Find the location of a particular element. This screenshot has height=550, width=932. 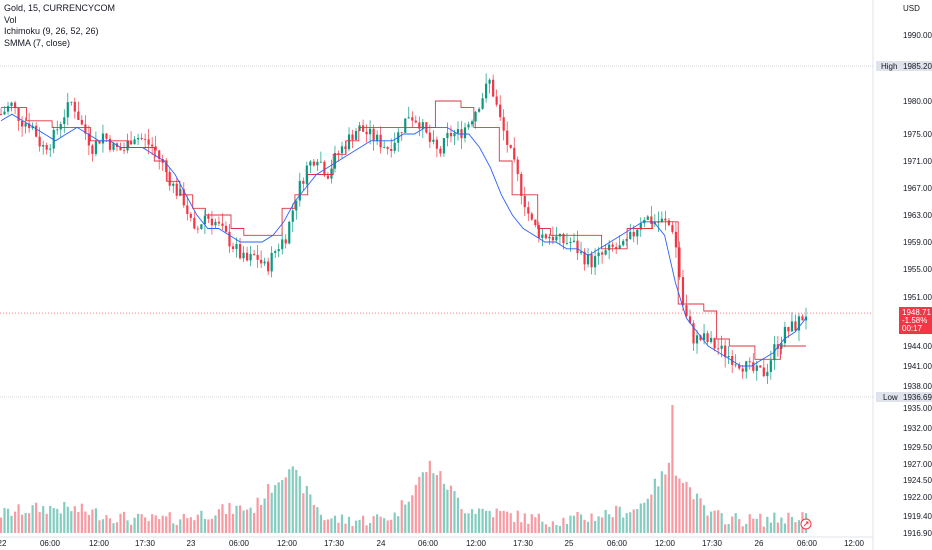

y-tick-label: 1922.00 is located at coordinates (917, 497).